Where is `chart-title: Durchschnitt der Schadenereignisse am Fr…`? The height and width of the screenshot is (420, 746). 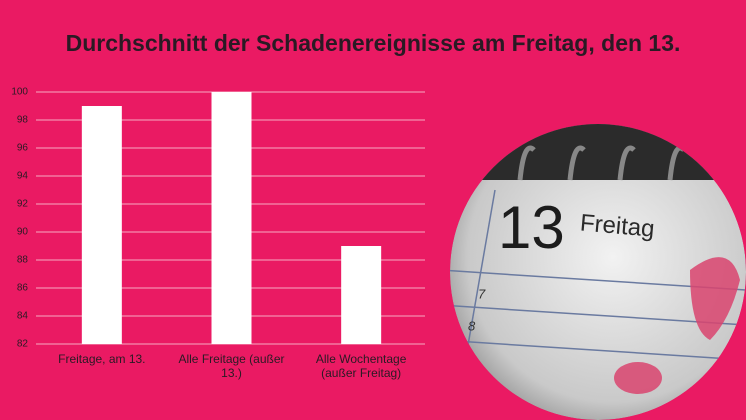 chart-title: Durchschnitt der Schadenereignisse am Fr… is located at coordinates (373, 43).